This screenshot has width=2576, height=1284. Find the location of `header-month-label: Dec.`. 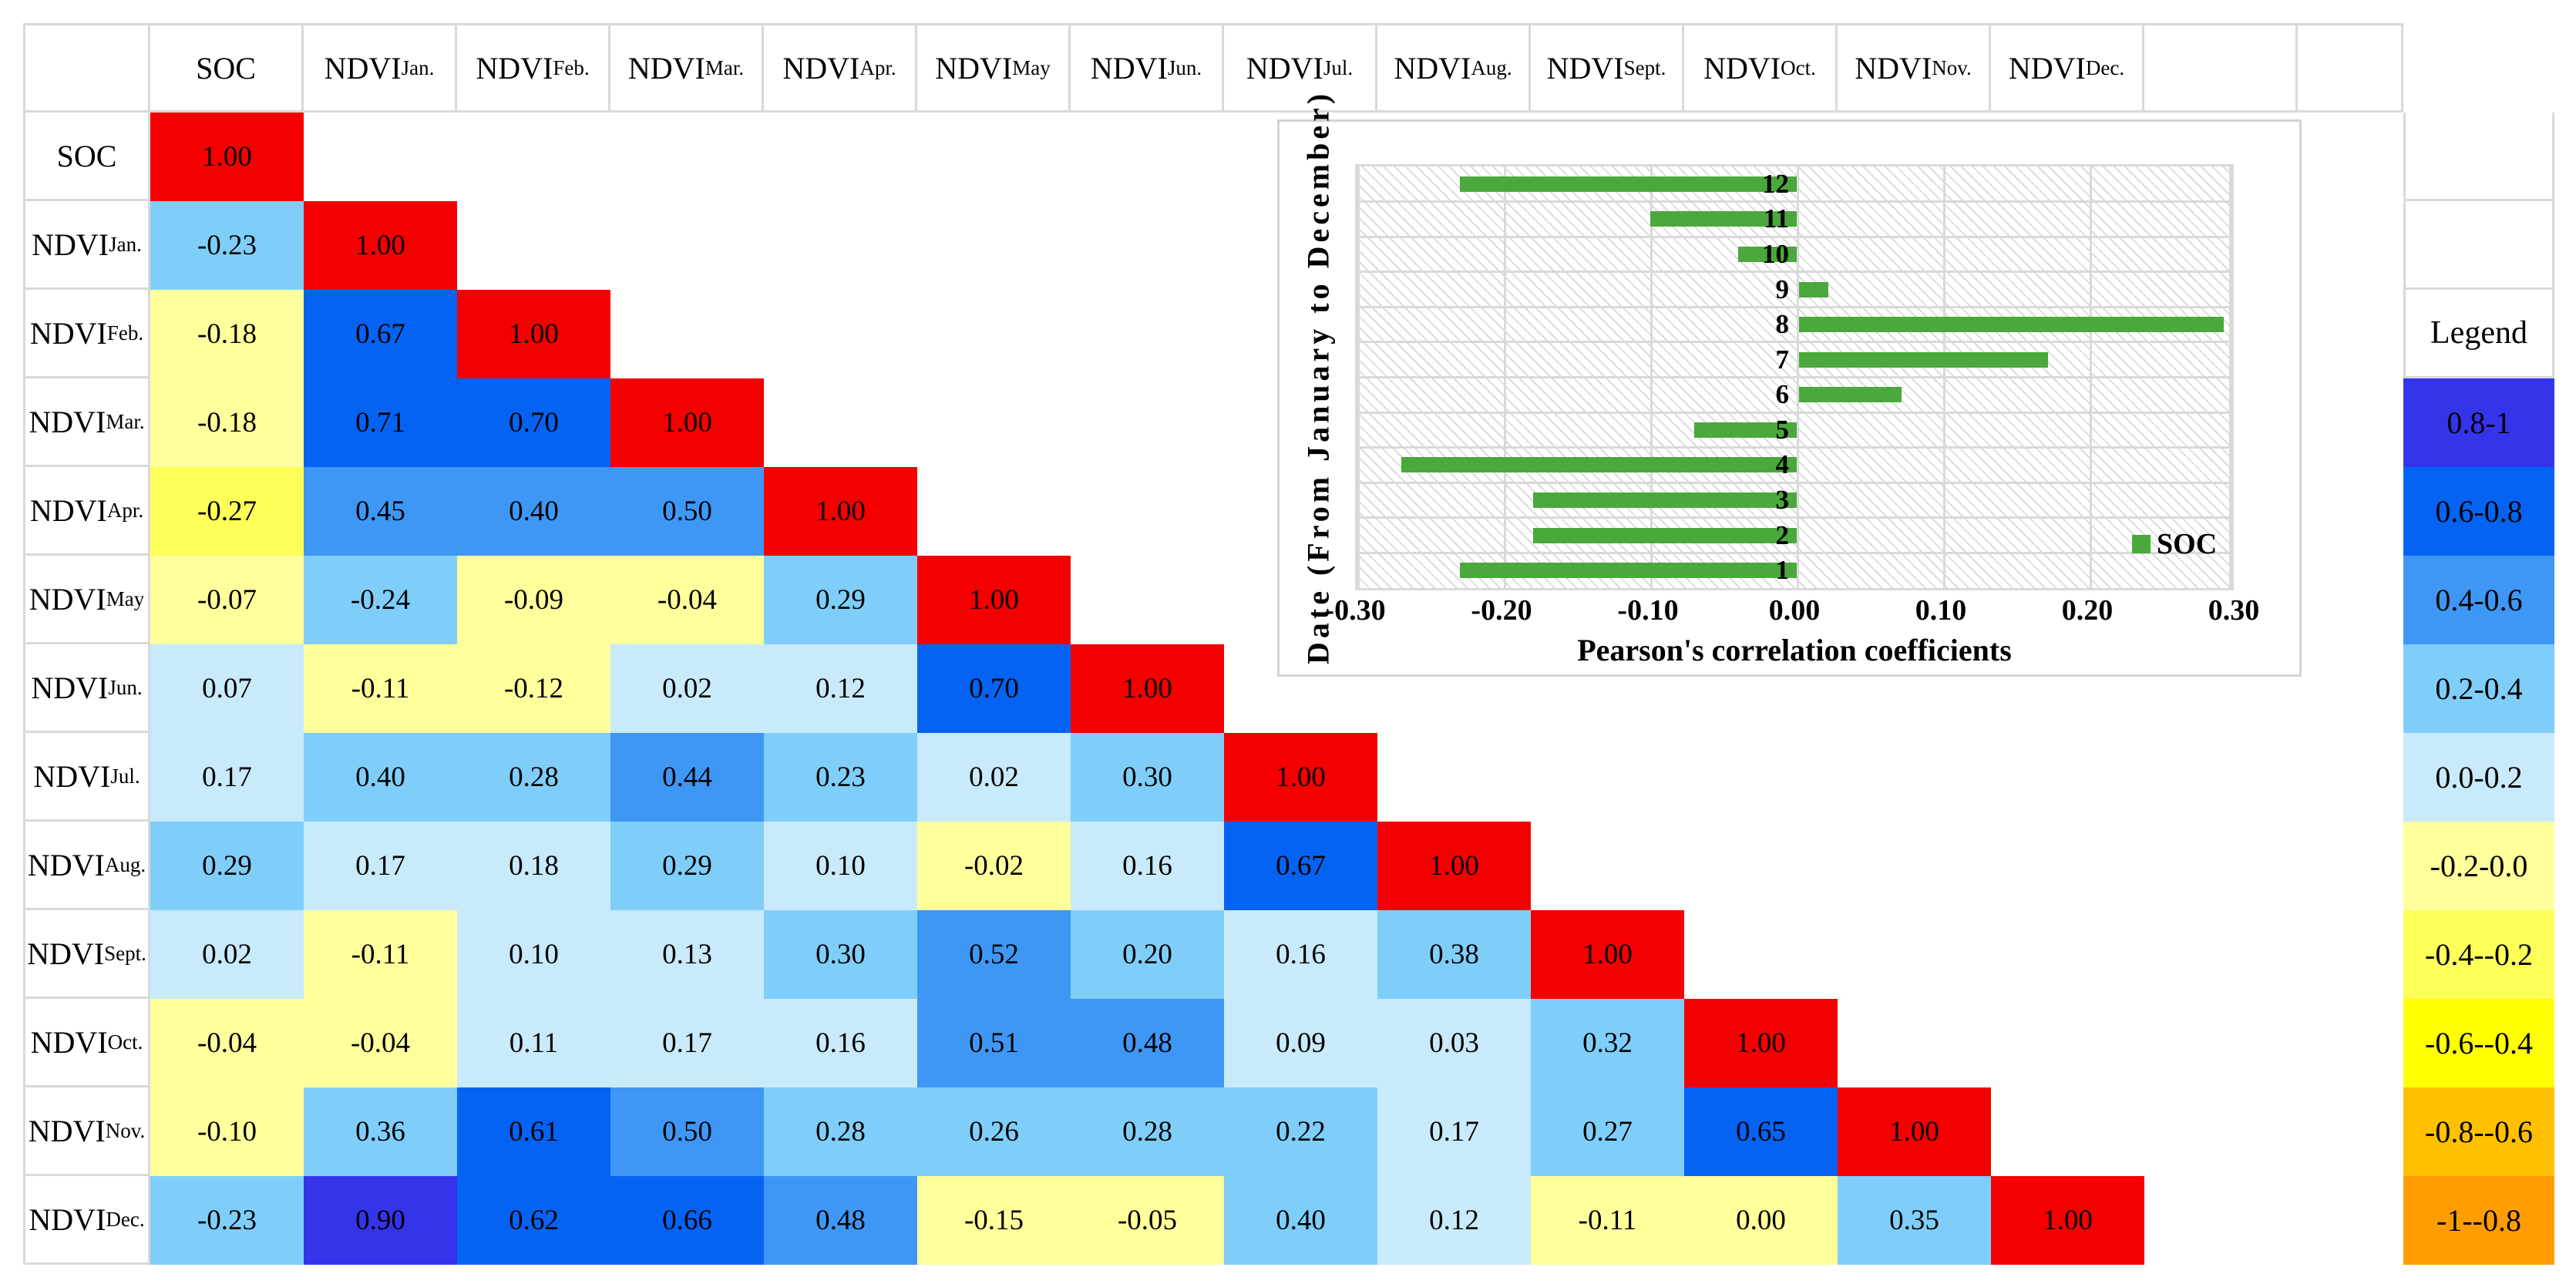

header-month-label: Dec. is located at coordinates (2105, 67).